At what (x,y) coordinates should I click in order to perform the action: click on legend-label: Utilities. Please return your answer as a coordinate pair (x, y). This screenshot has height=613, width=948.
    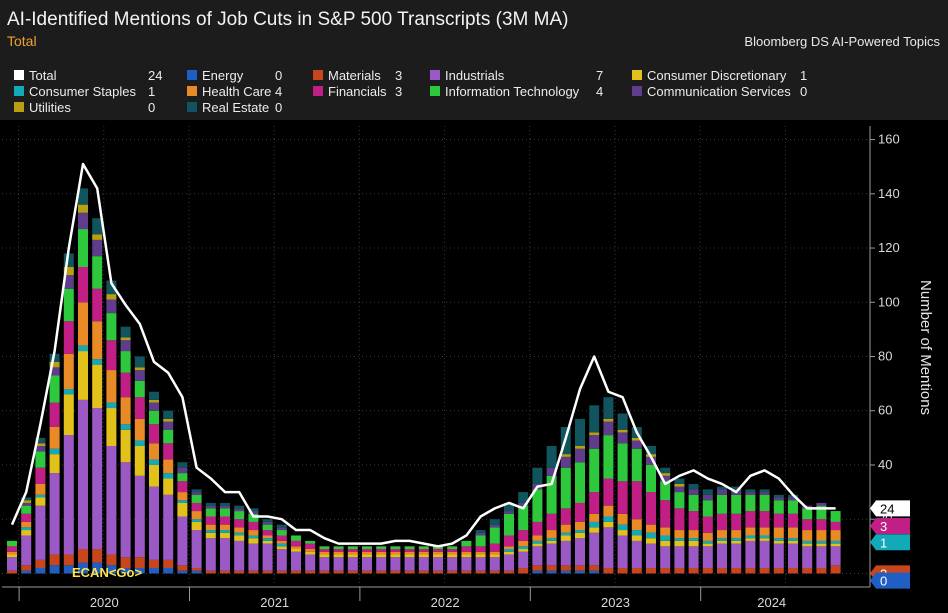
    Looking at the image, I should click on (50, 107).